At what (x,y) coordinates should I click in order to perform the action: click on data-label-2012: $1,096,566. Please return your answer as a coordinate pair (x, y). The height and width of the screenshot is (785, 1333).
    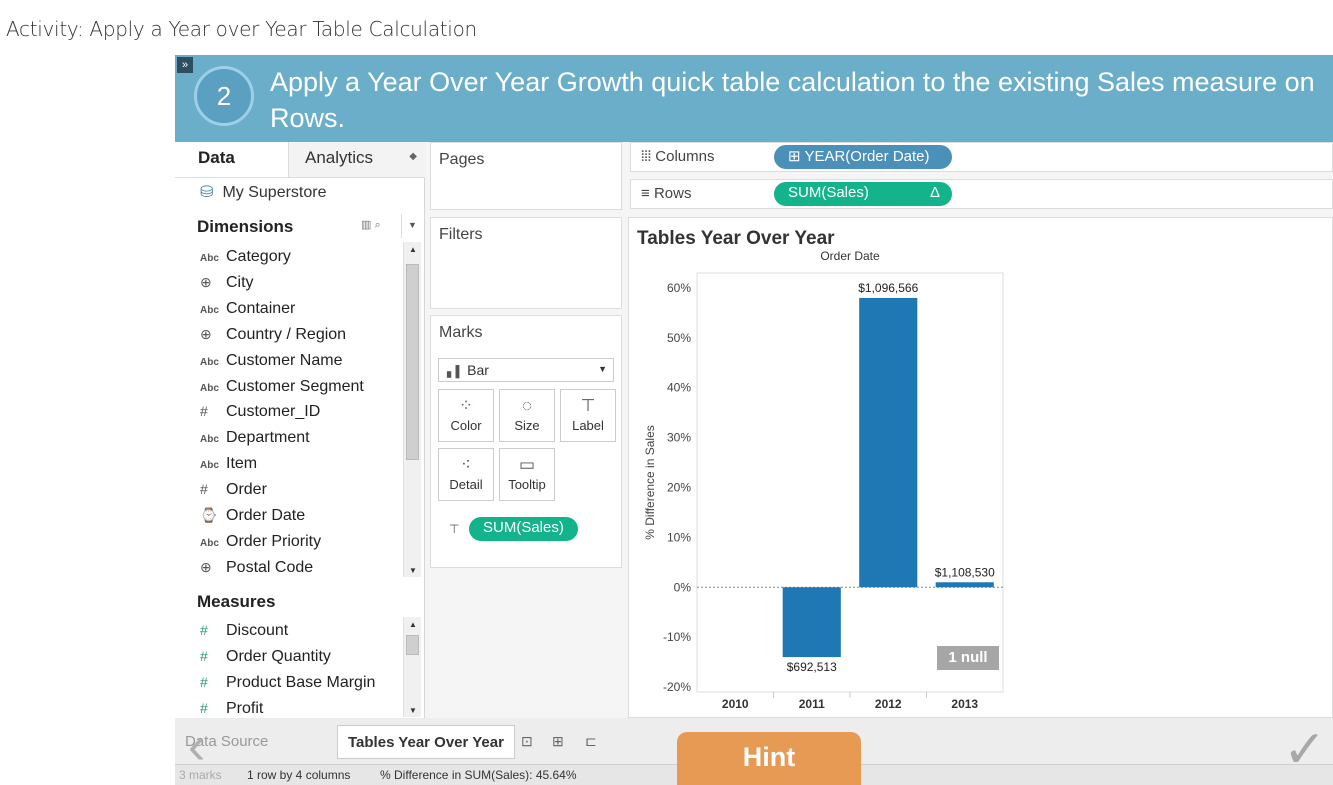
    Looking at the image, I should click on (888, 288).